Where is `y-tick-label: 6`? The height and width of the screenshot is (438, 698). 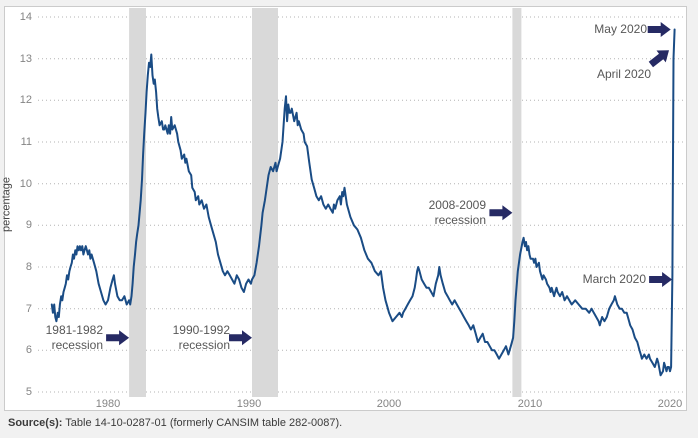
y-tick-label: 6 is located at coordinates (28, 350).